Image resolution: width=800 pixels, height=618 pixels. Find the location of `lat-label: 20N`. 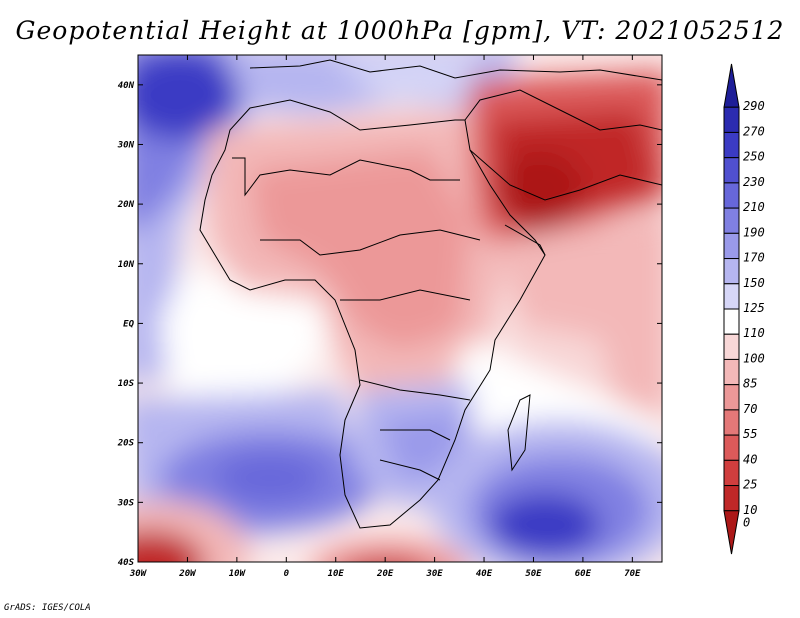

lat-label: 20N is located at coordinates (126, 205).